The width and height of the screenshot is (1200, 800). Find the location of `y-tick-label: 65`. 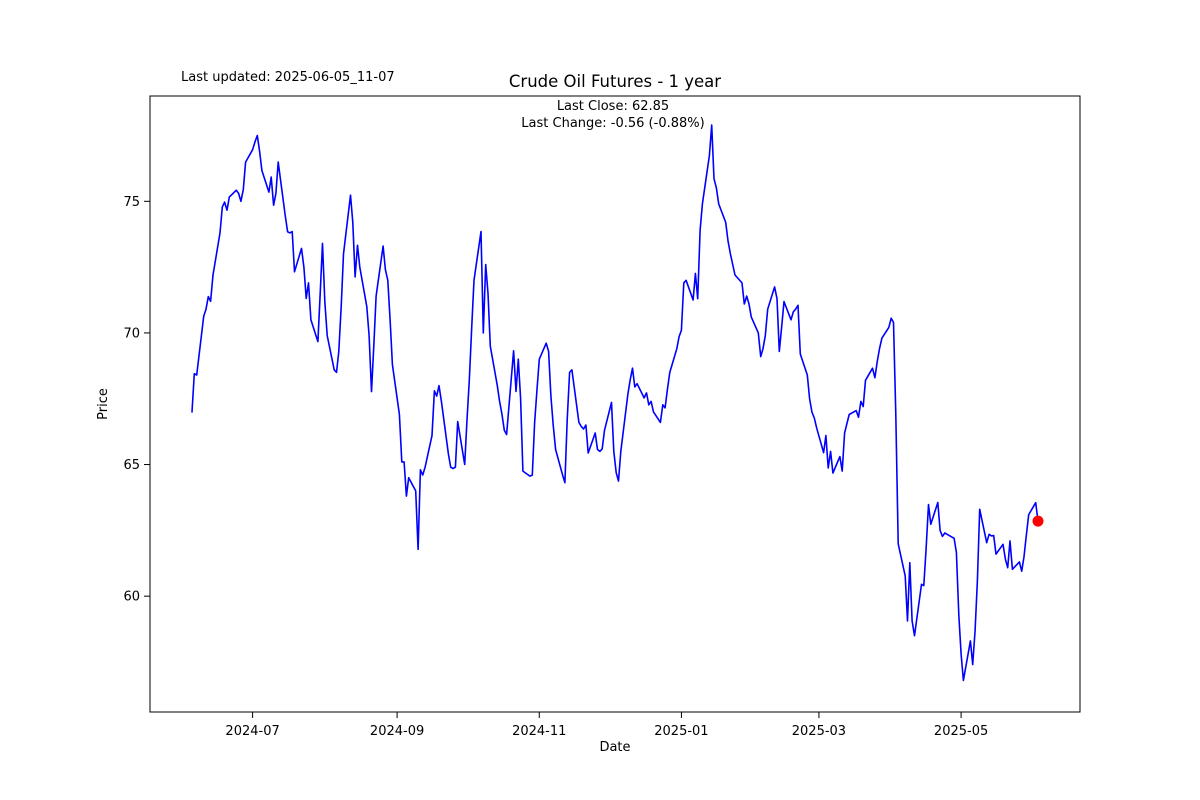

y-tick-label: 65 is located at coordinates (131, 465).